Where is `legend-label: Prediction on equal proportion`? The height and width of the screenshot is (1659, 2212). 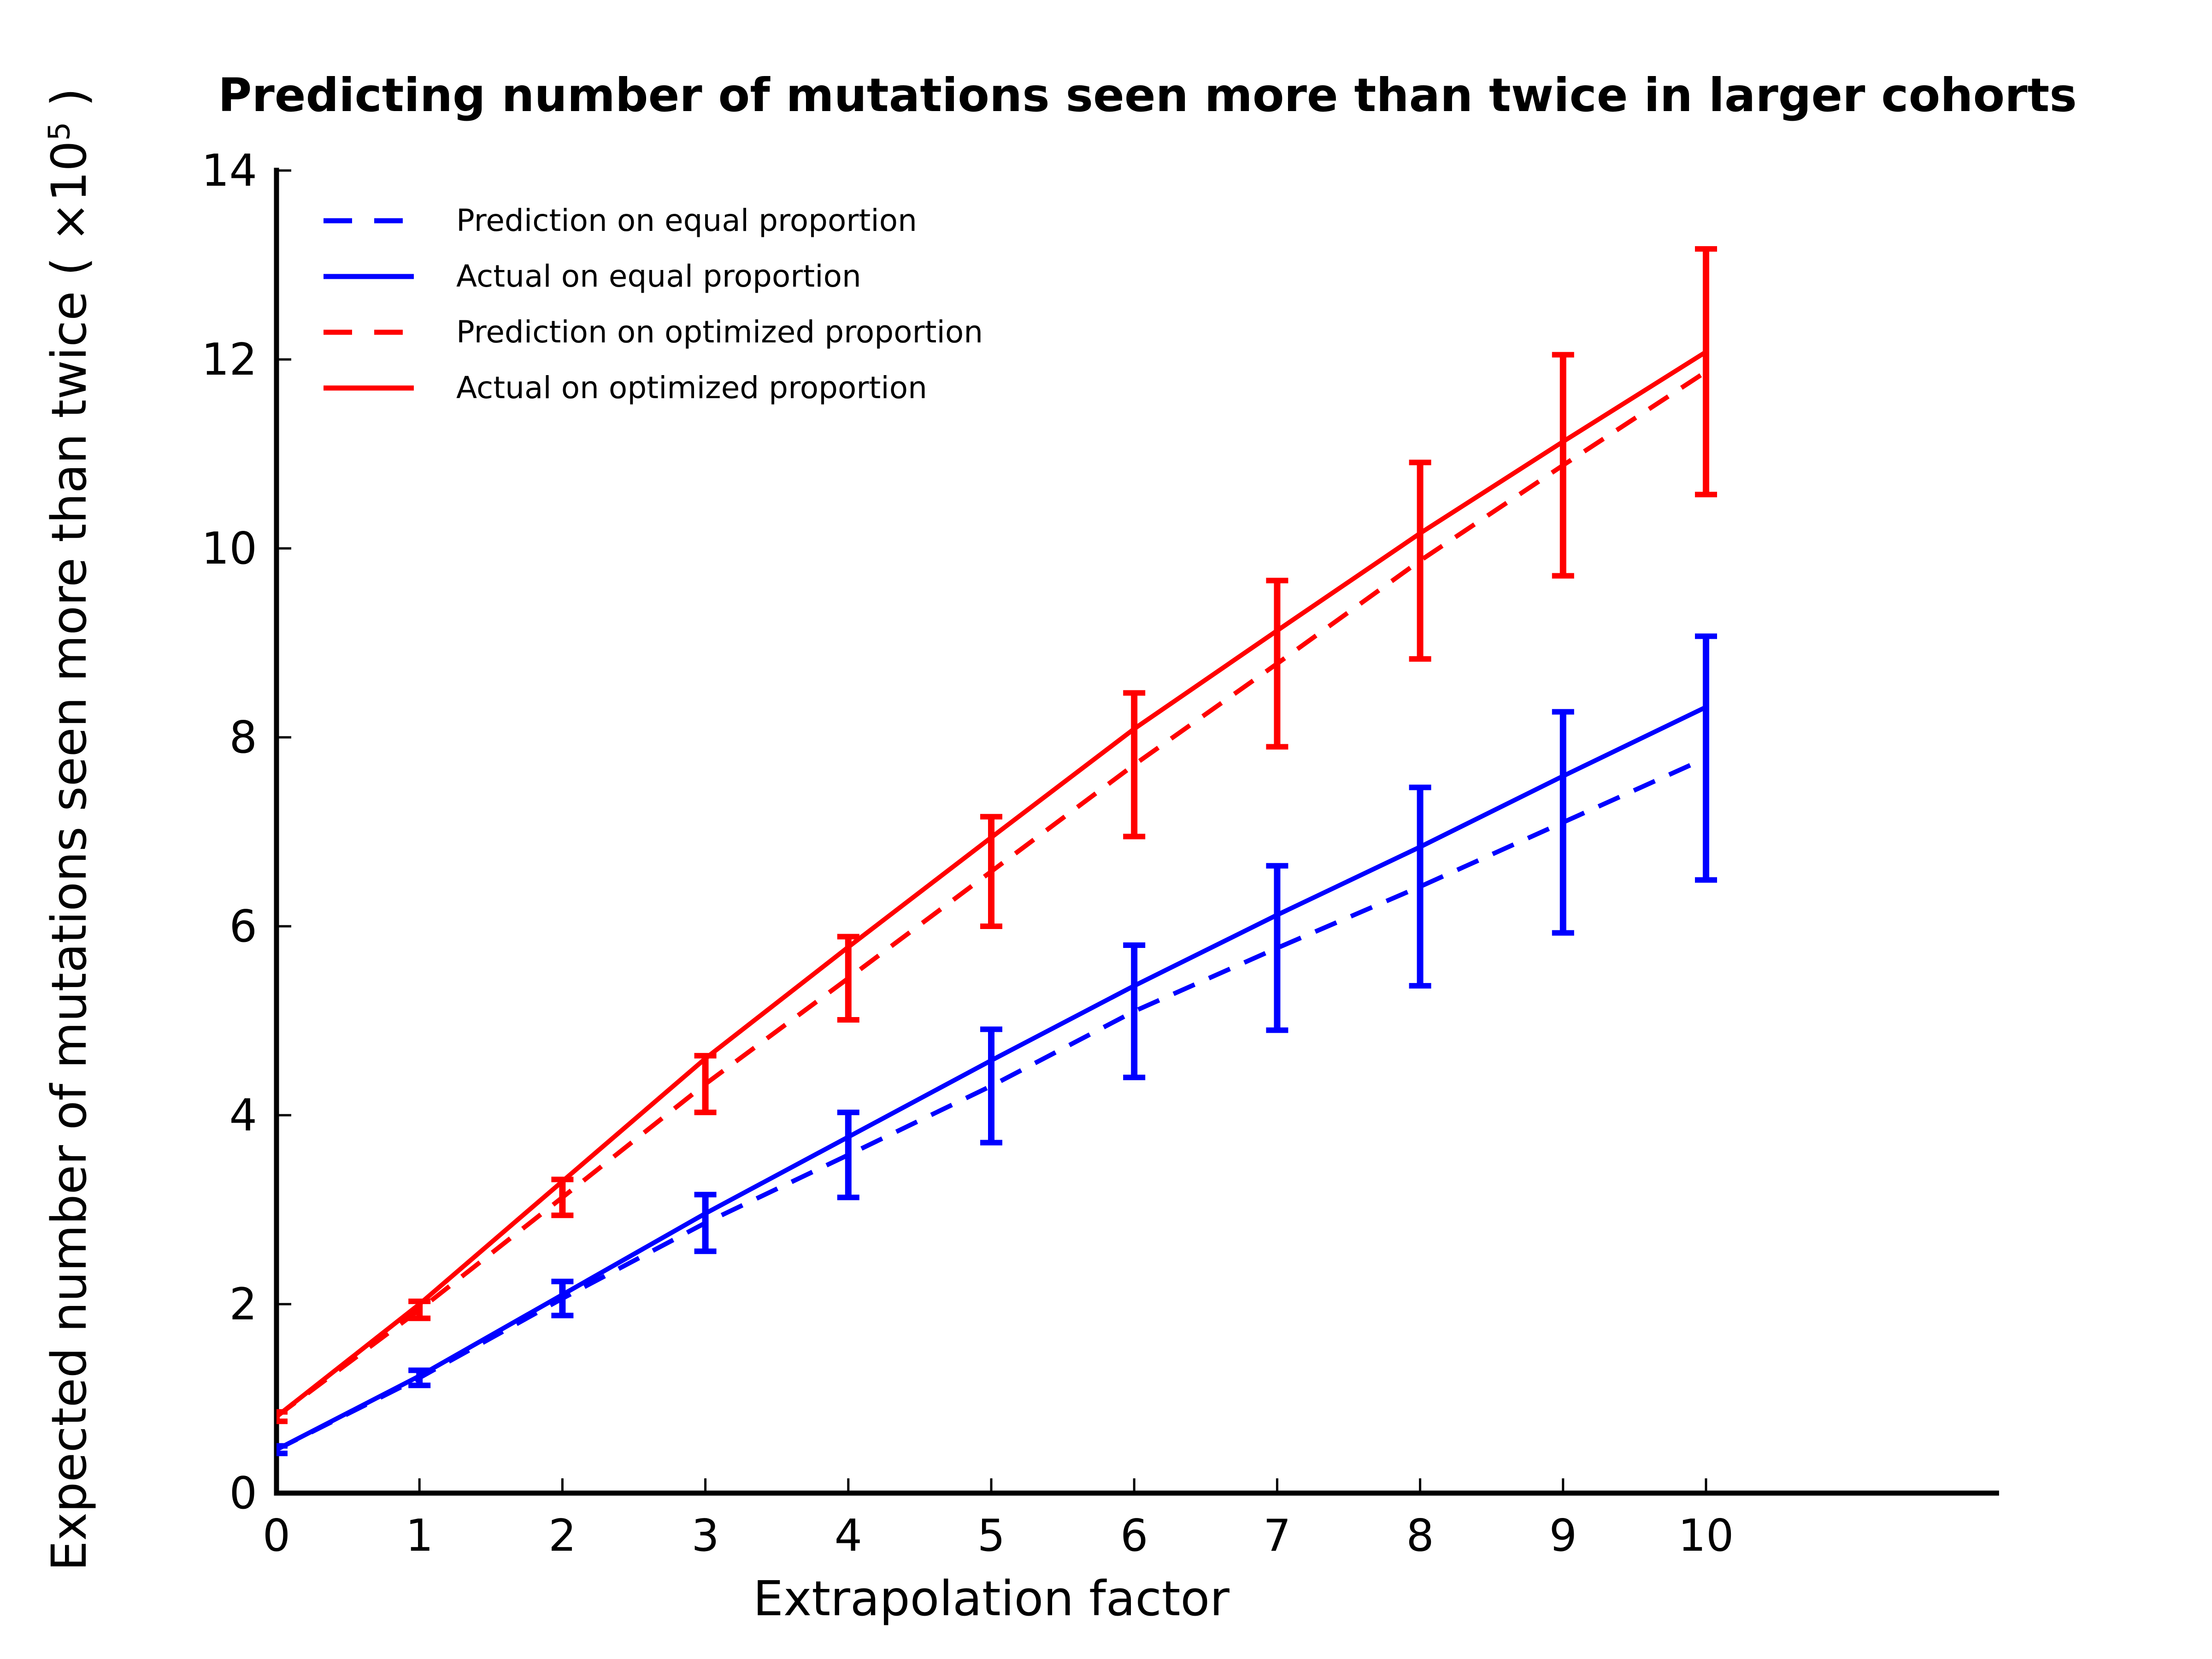 legend-label: Prediction on equal proportion is located at coordinates (686, 220).